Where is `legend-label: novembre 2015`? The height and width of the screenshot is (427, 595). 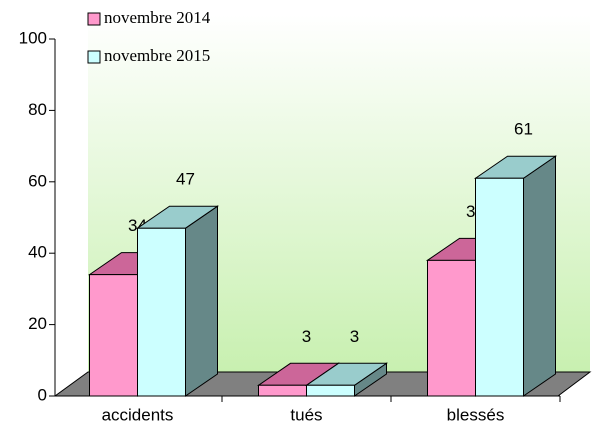
legend-label: novembre 2015 is located at coordinates (157, 55).